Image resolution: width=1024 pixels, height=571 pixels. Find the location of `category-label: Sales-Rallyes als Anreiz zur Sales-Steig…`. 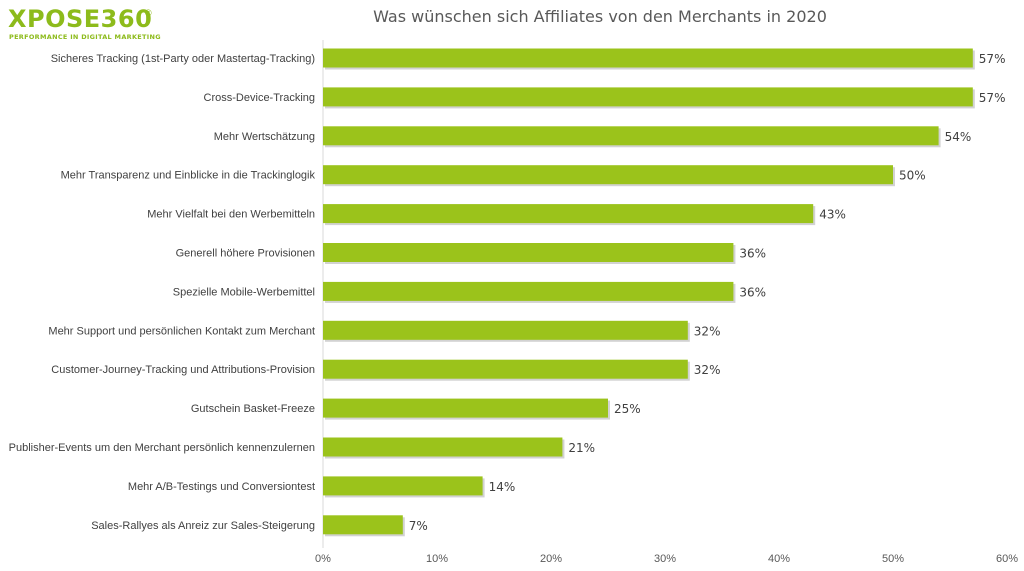

category-label: Sales-Rallyes als Anreiz zur Sales-Steig… is located at coordinates (203, 526).